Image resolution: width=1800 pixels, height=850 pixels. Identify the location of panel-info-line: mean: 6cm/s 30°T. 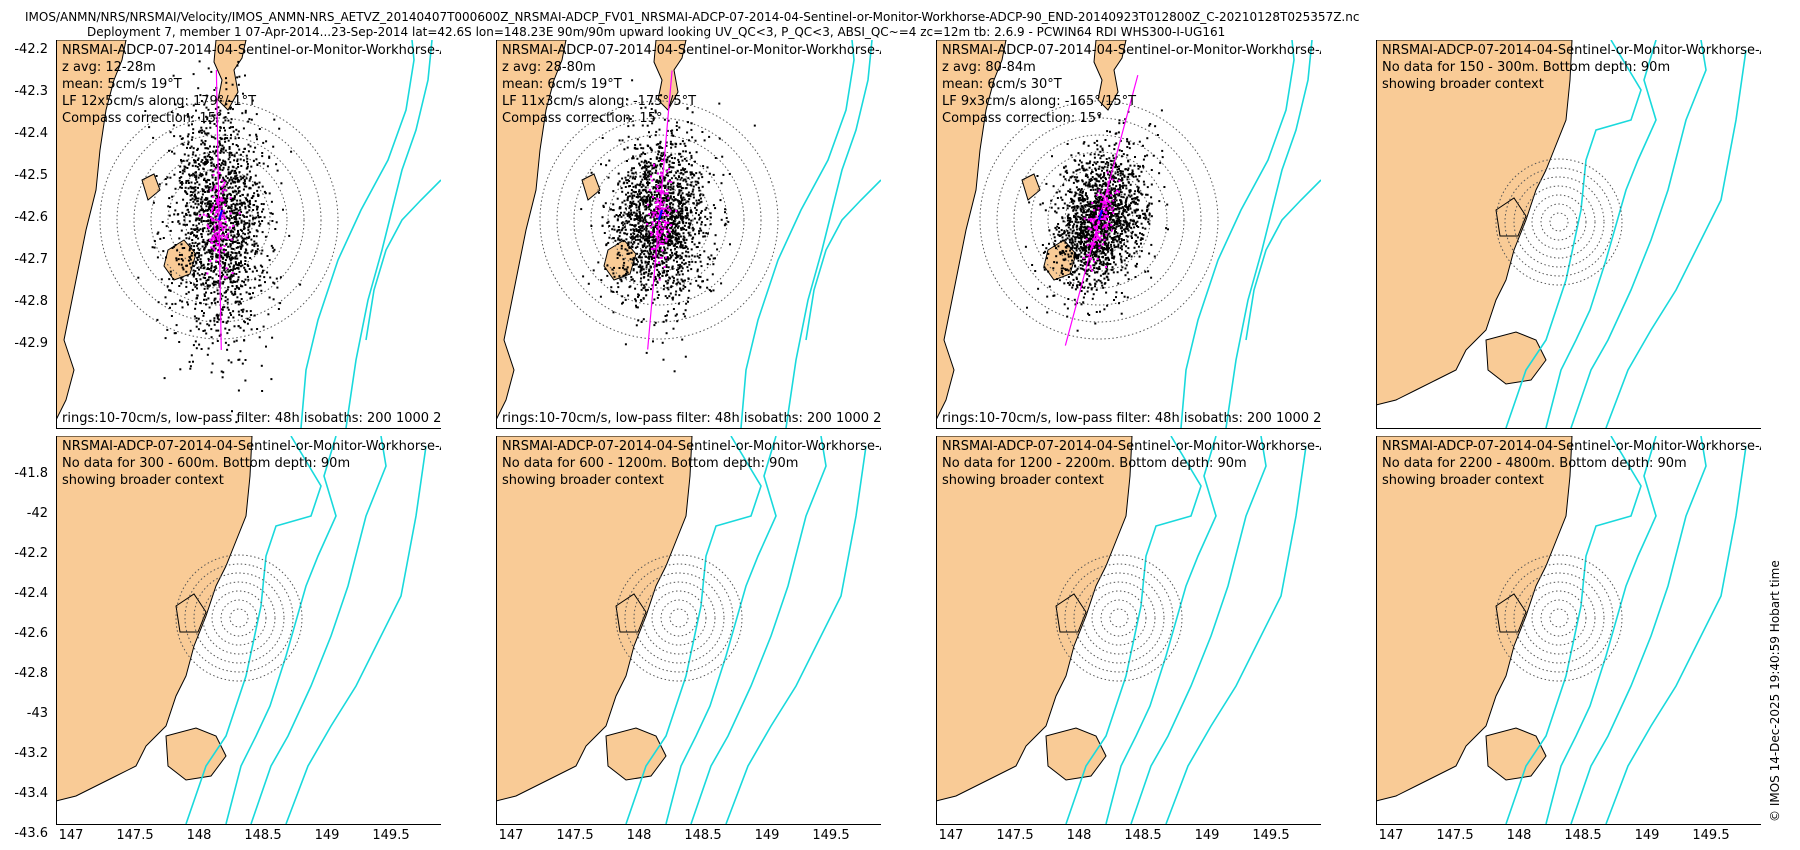
(1002, 84).